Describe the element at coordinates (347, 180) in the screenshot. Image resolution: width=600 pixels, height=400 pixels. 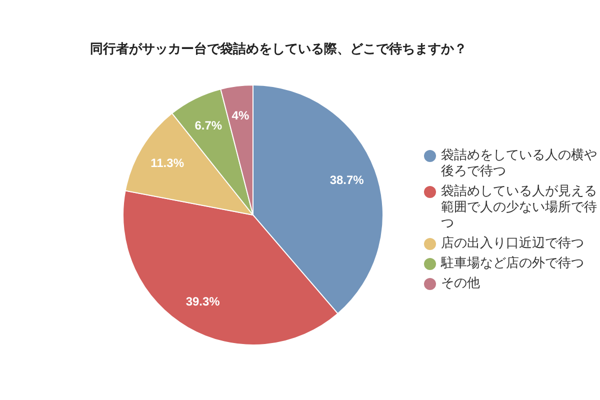
I see `data-label: 38.7%` at that location.